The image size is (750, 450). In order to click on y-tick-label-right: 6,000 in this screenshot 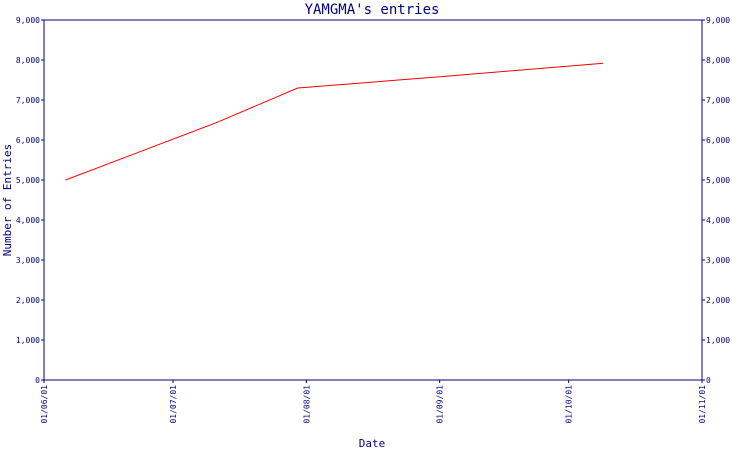, I will do `click(718, 140)`.